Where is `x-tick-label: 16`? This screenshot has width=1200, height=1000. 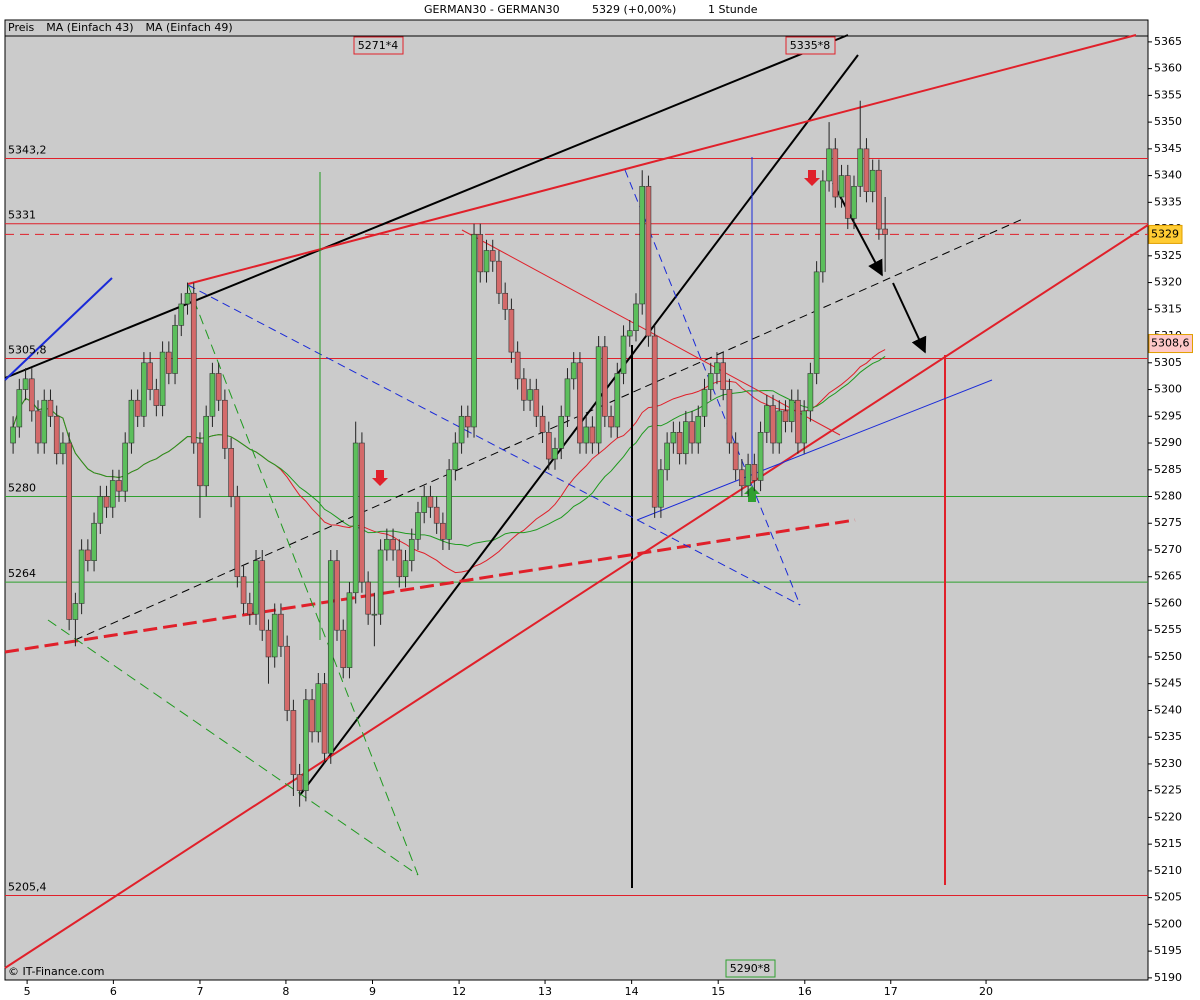 x-tick-label: 16 is located at coordinates (805, 991).